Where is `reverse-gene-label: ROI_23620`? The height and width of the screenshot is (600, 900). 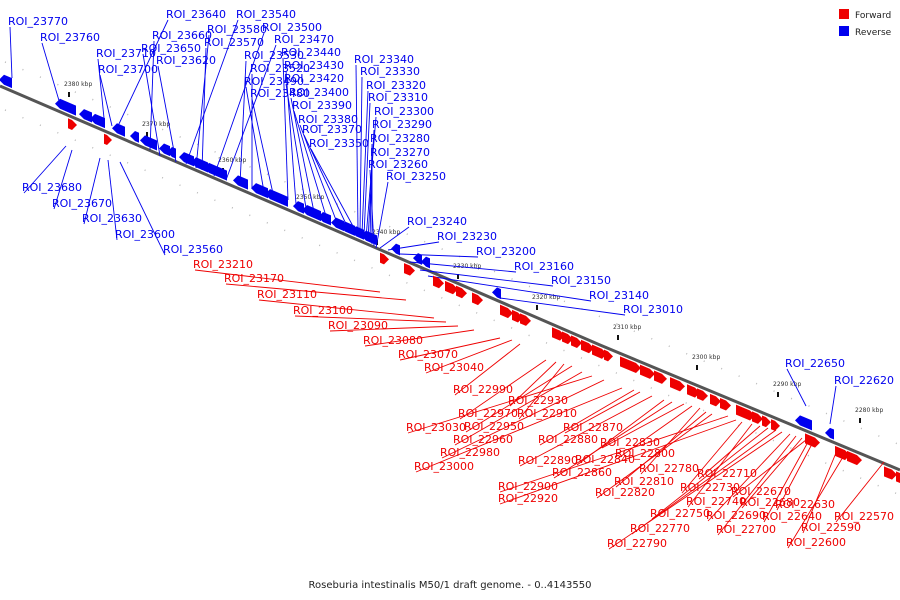
reverse-gene-label: ROI_23620 is located at coordinates (186, 60).